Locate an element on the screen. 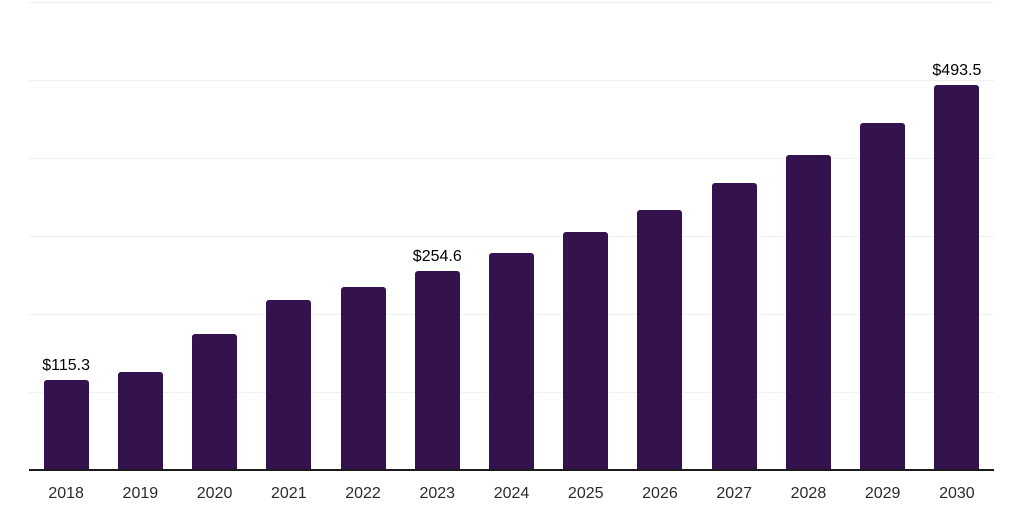 This screenshot has height=512, width=1024. bar-2025 is located at coordinates (586, 351).